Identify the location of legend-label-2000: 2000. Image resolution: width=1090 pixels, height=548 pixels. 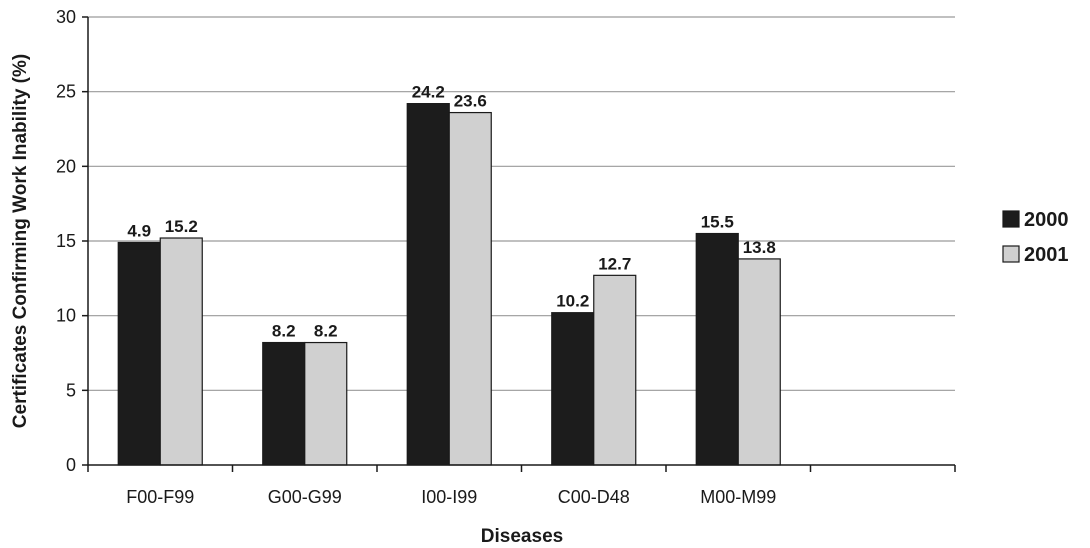
(1046, 220).